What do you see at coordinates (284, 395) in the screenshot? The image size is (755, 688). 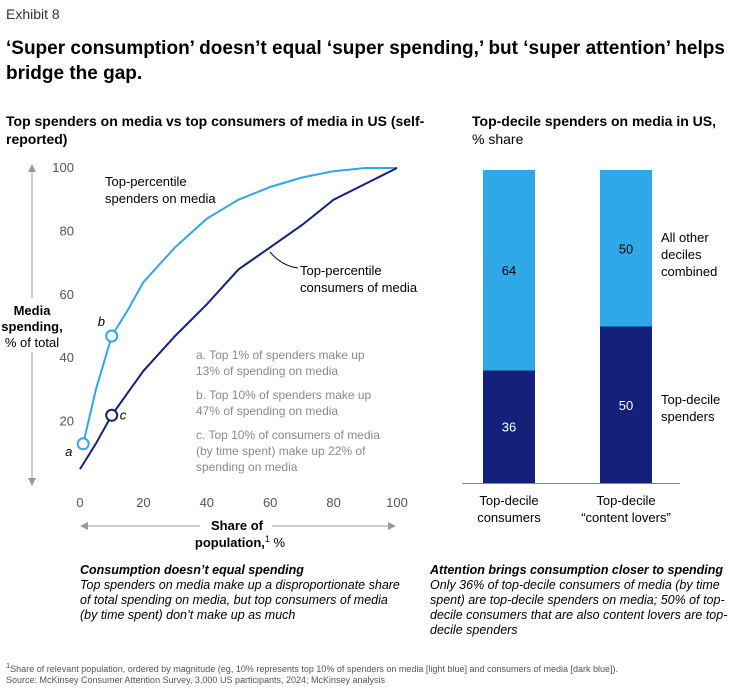 I see `annotation-note: b. Top 10% of spenders make up` at bounding box center [284, 395].